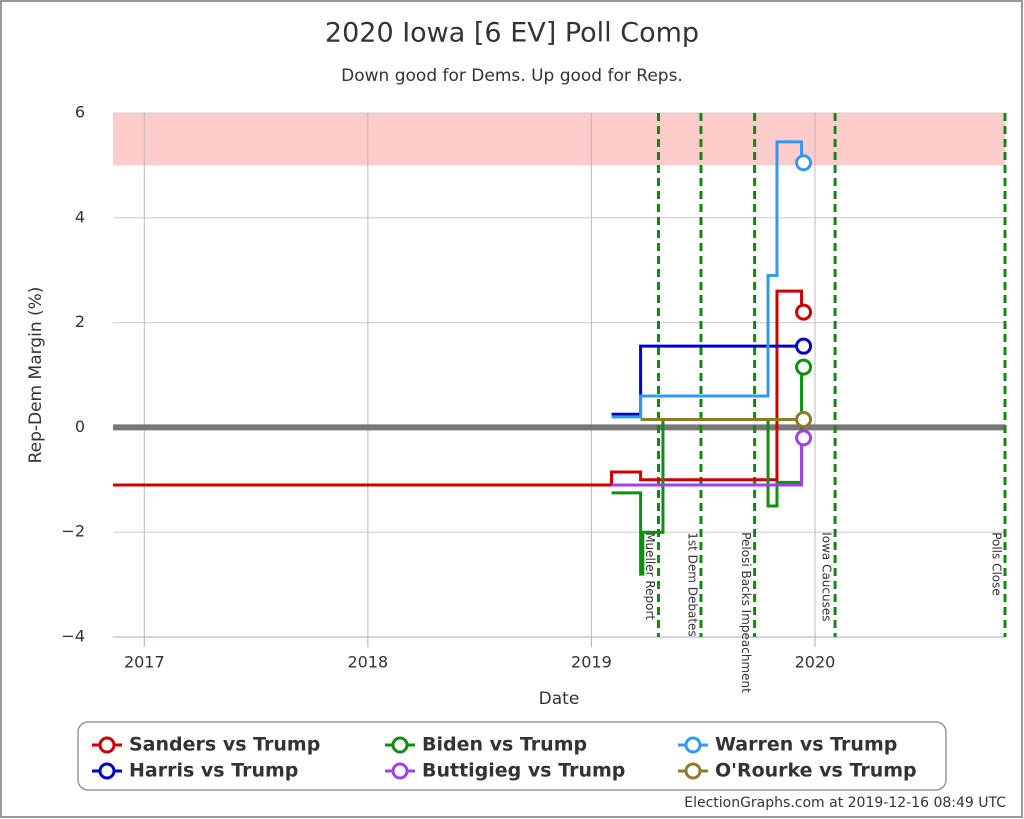 Image resolution: width=1024 pixels, height=819 pixels. I want to click on y-tick-label: 4, so click(80, 216).